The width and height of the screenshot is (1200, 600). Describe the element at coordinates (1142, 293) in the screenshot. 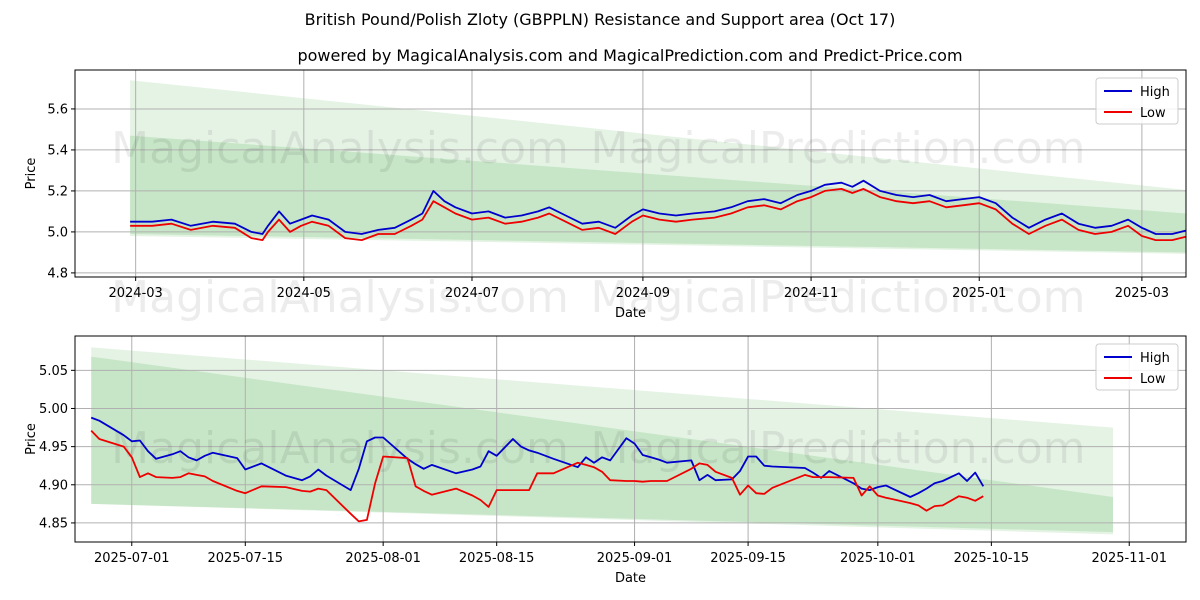

I see `x-tick-label: 2025-03` at that location.